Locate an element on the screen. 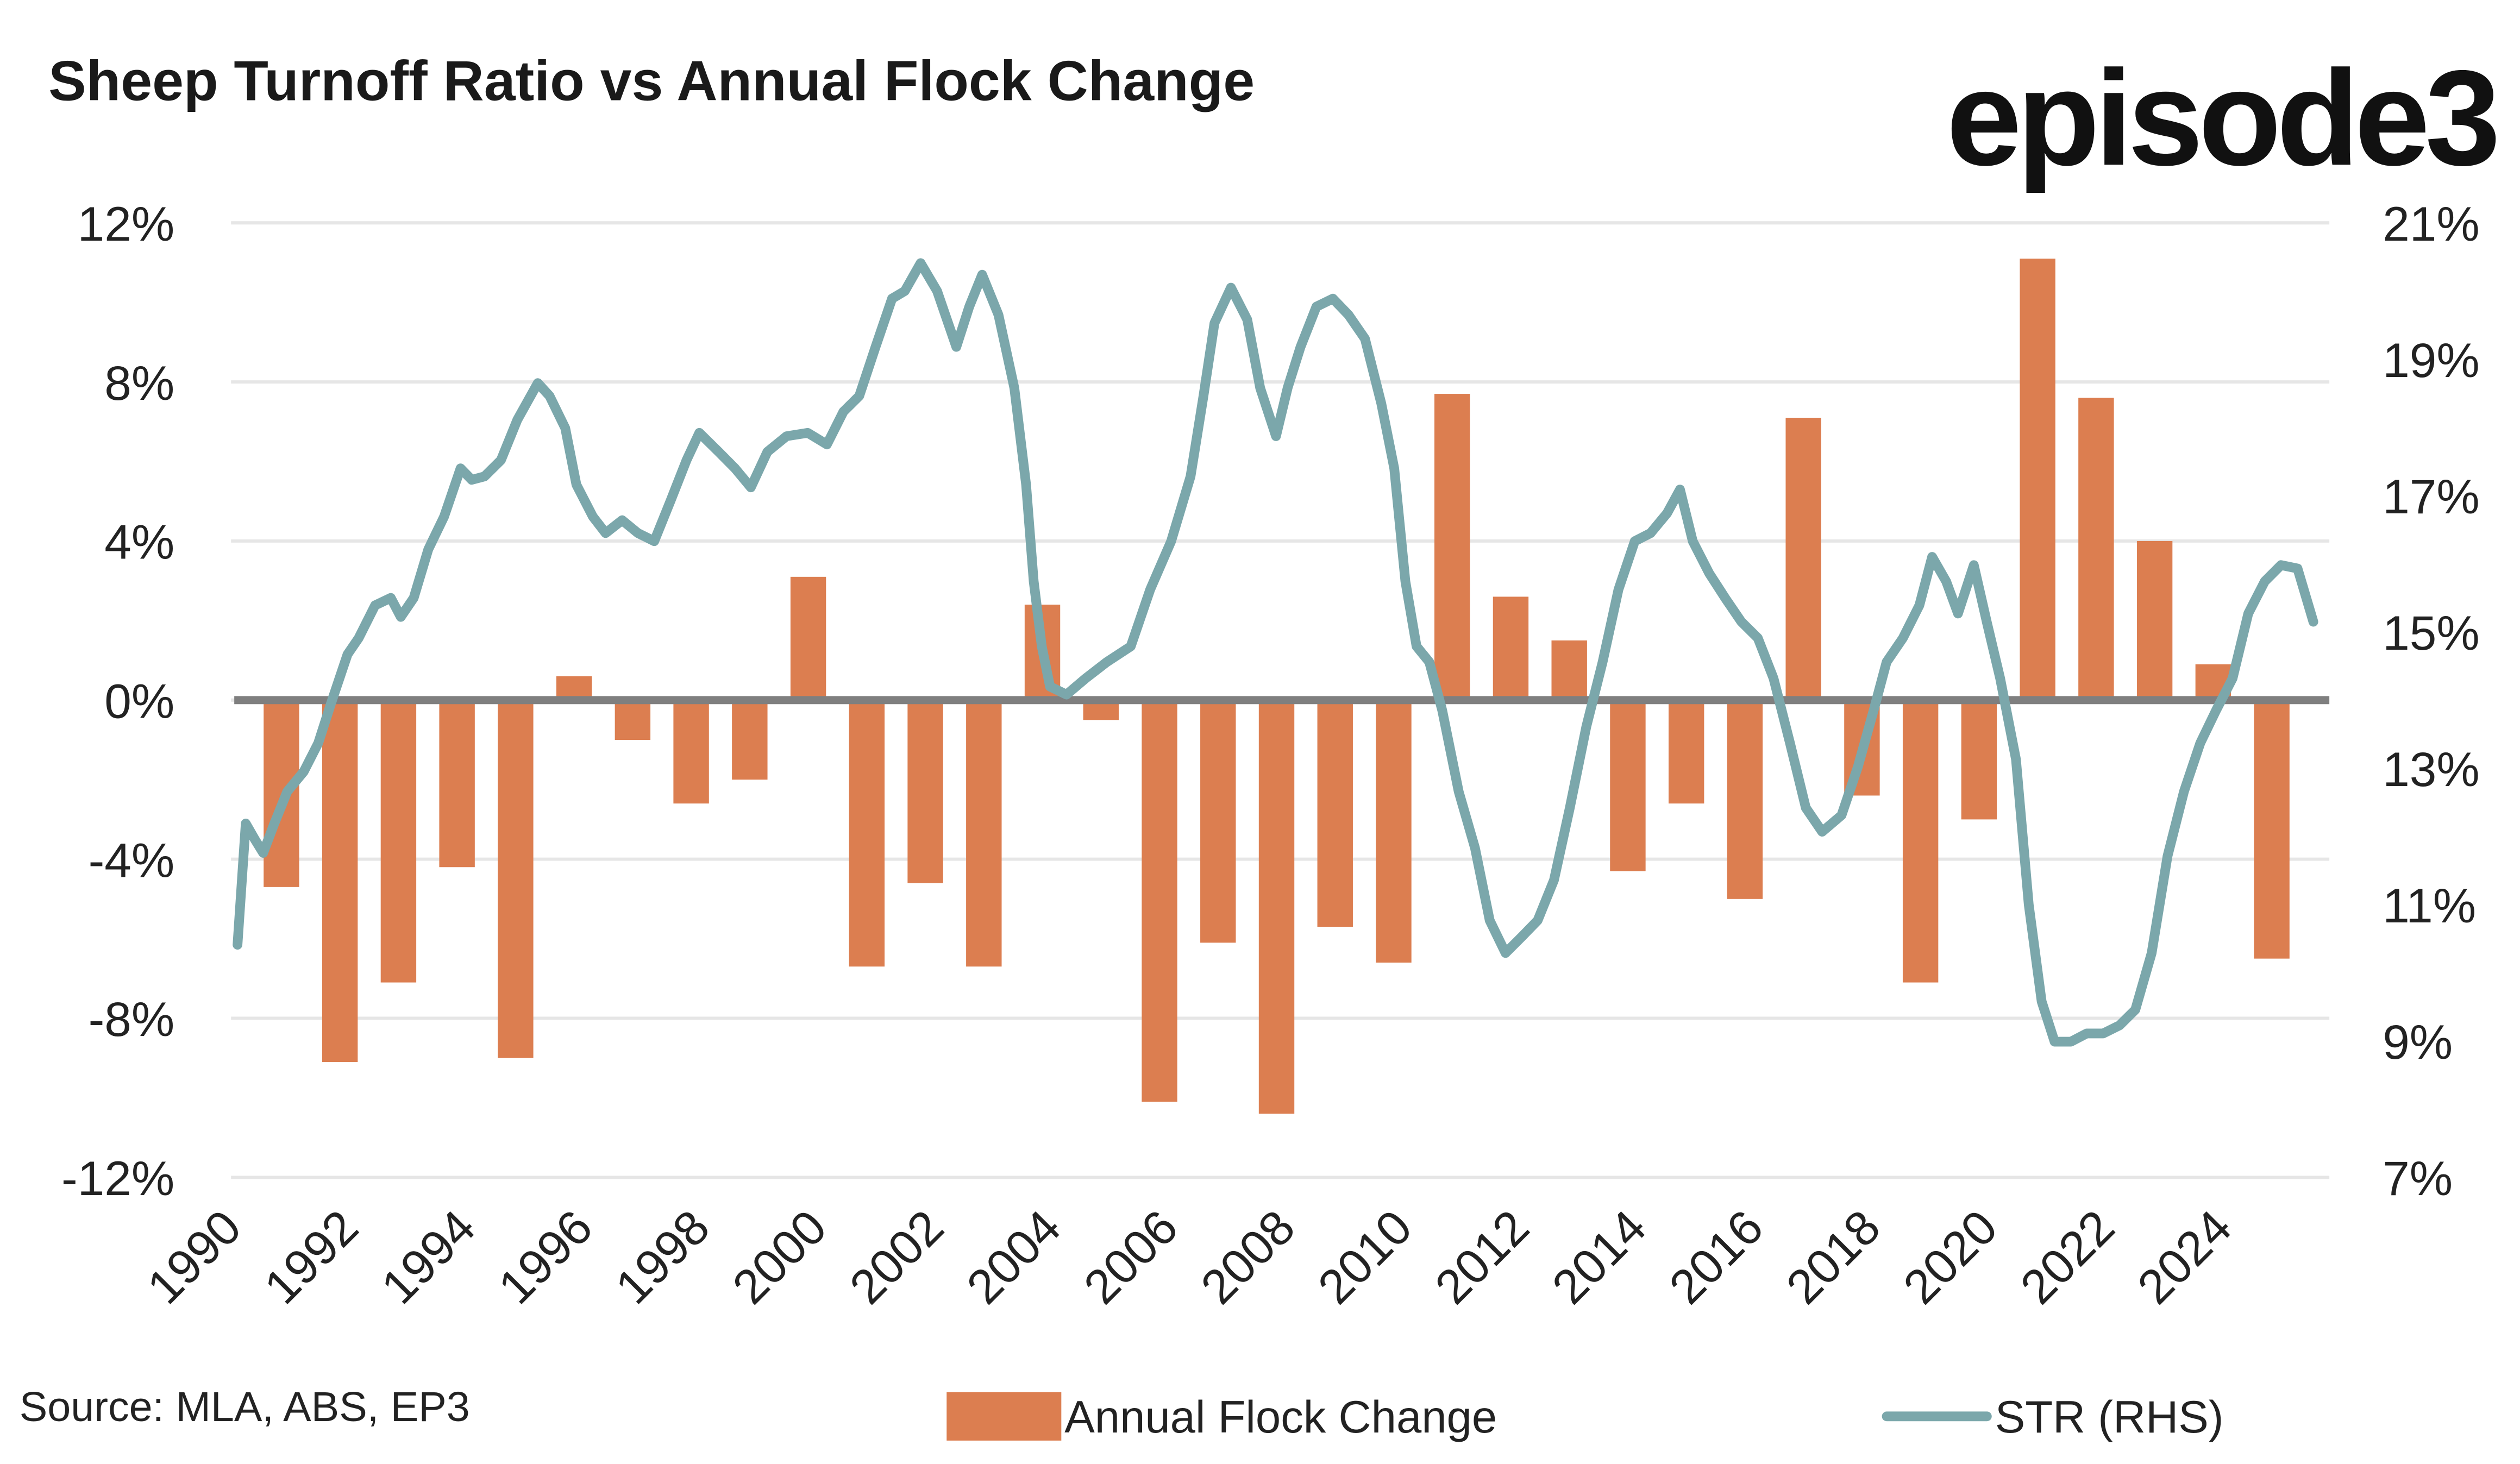 The height and width of the screenshot is (1464, 2520). left-axis-tick-label: -8% is located at coordinates (132, 1019).